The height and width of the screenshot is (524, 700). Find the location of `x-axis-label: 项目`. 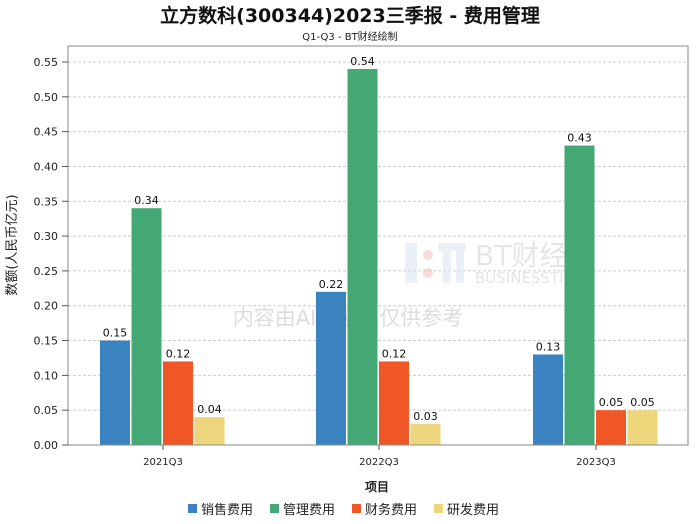

x-axis-label: 项目 is located at coordinates (377, 487).